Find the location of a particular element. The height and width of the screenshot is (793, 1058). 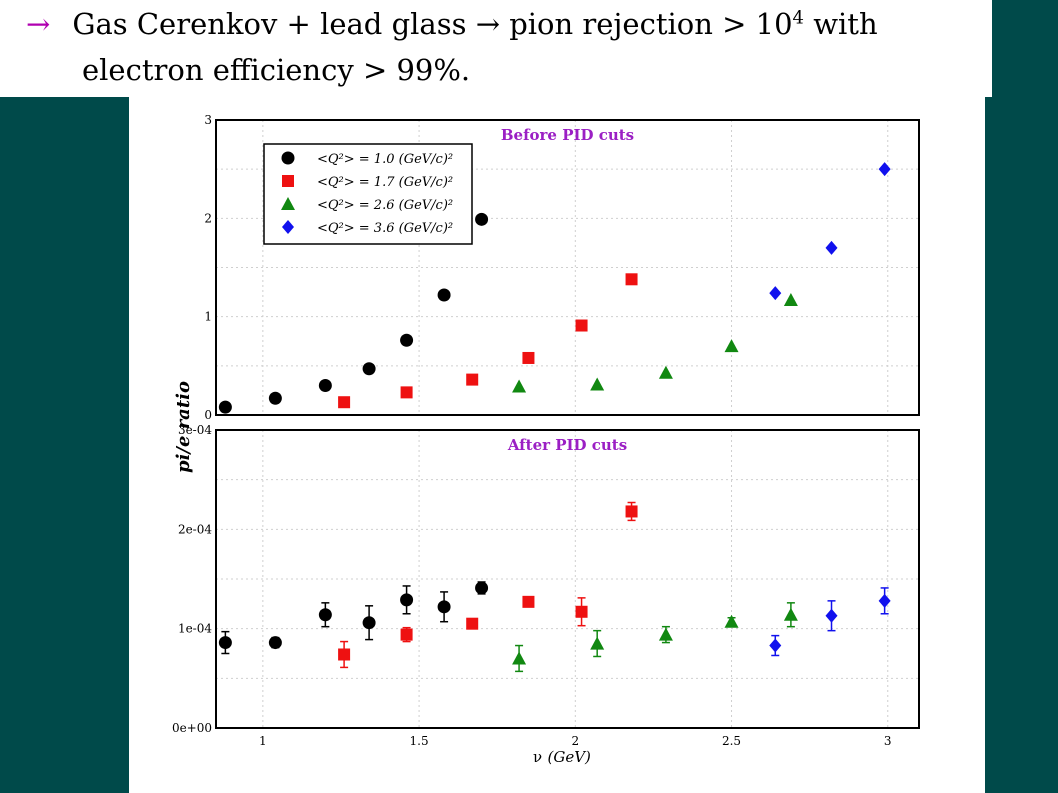

y-axis-label: pi/e ratio is located at coordinates (183, 427).